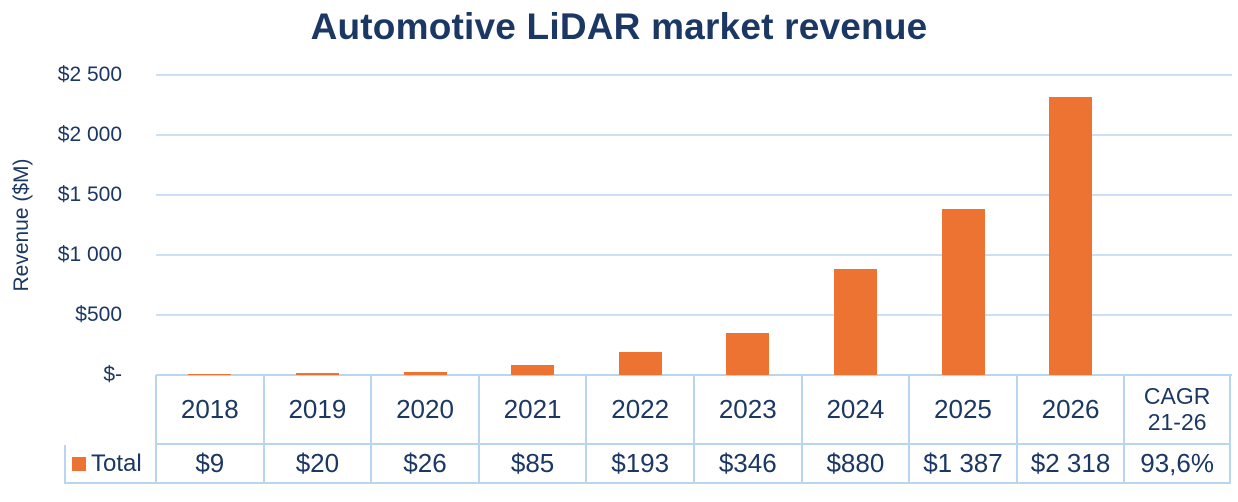 The height and width of the screenshot is (502, 1238). I want to click on bar-2024, so click(855, 322).